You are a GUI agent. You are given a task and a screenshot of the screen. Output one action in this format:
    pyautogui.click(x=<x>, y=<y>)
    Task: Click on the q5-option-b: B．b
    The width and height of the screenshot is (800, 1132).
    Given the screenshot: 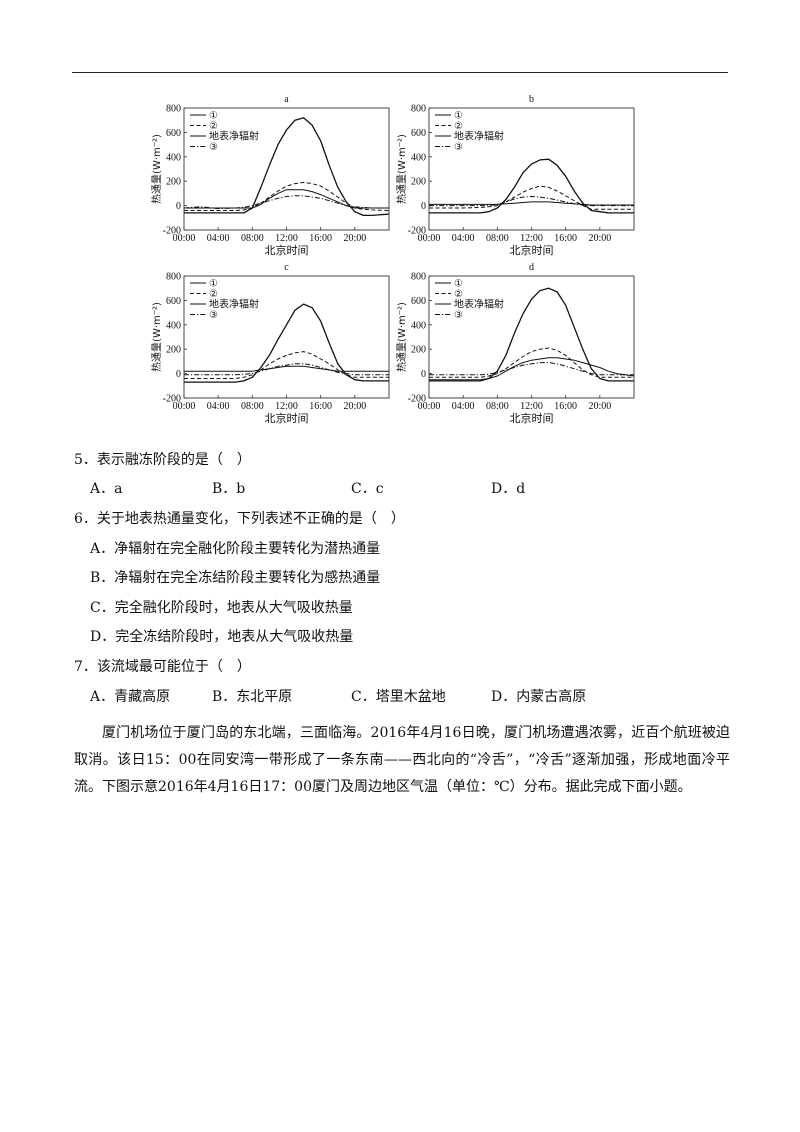 What is the action you would take?
    pyautogui.click(x=229, y=489)
    